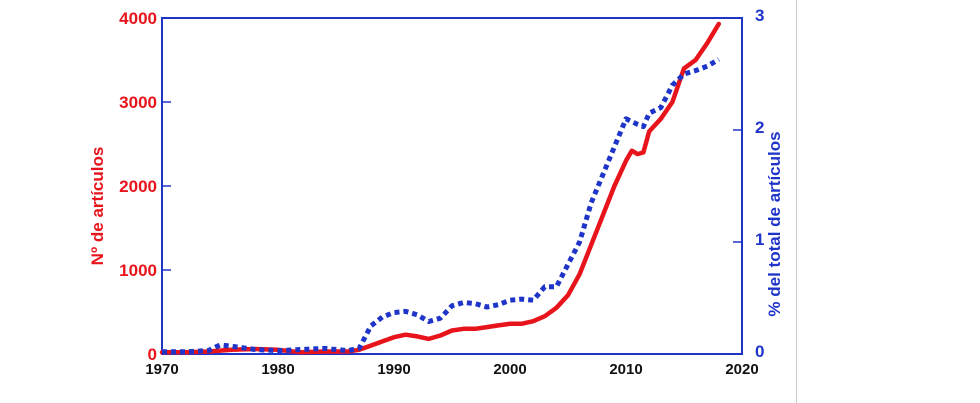 The height and width of the screenshot is (403, 980). I want to click on y-left-tick-label: 2000, so click(138, 186).